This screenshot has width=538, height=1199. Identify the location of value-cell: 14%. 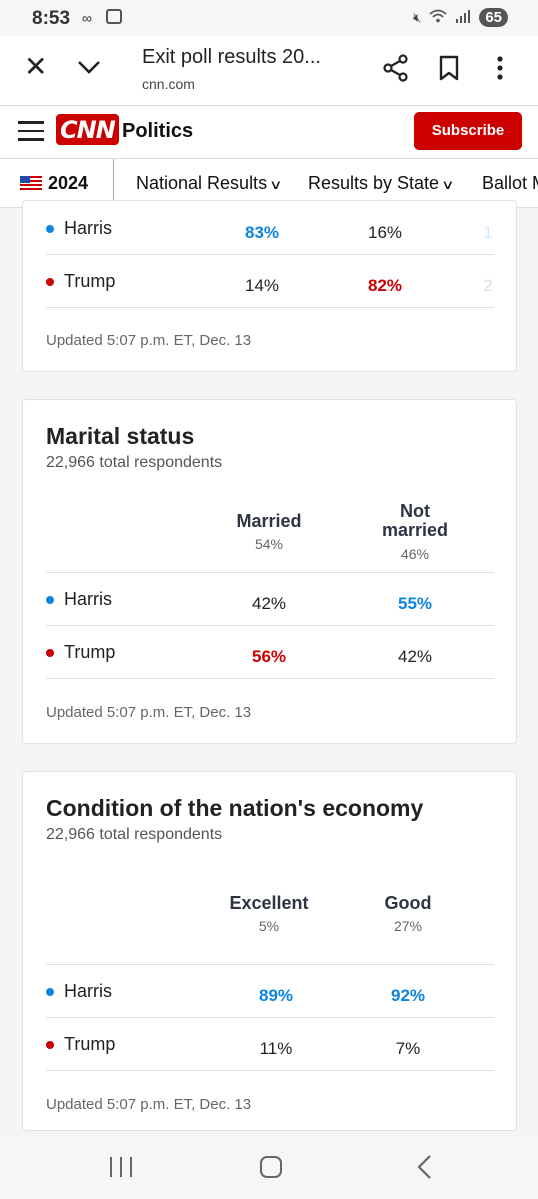
(262, 285).